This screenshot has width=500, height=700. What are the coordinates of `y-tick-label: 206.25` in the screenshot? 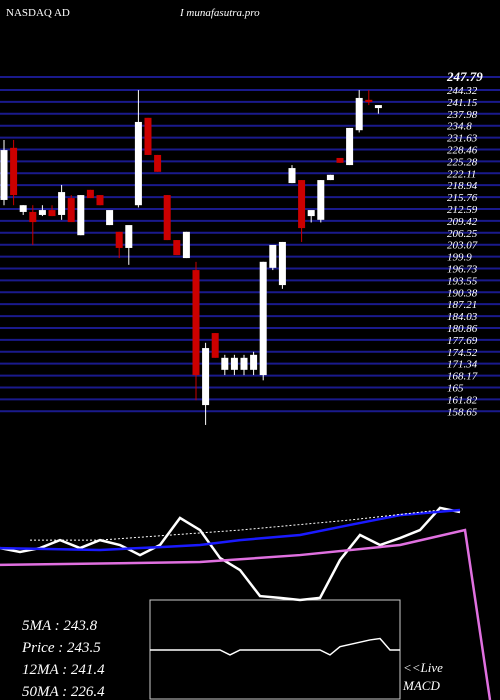 It's located at (462, 234).